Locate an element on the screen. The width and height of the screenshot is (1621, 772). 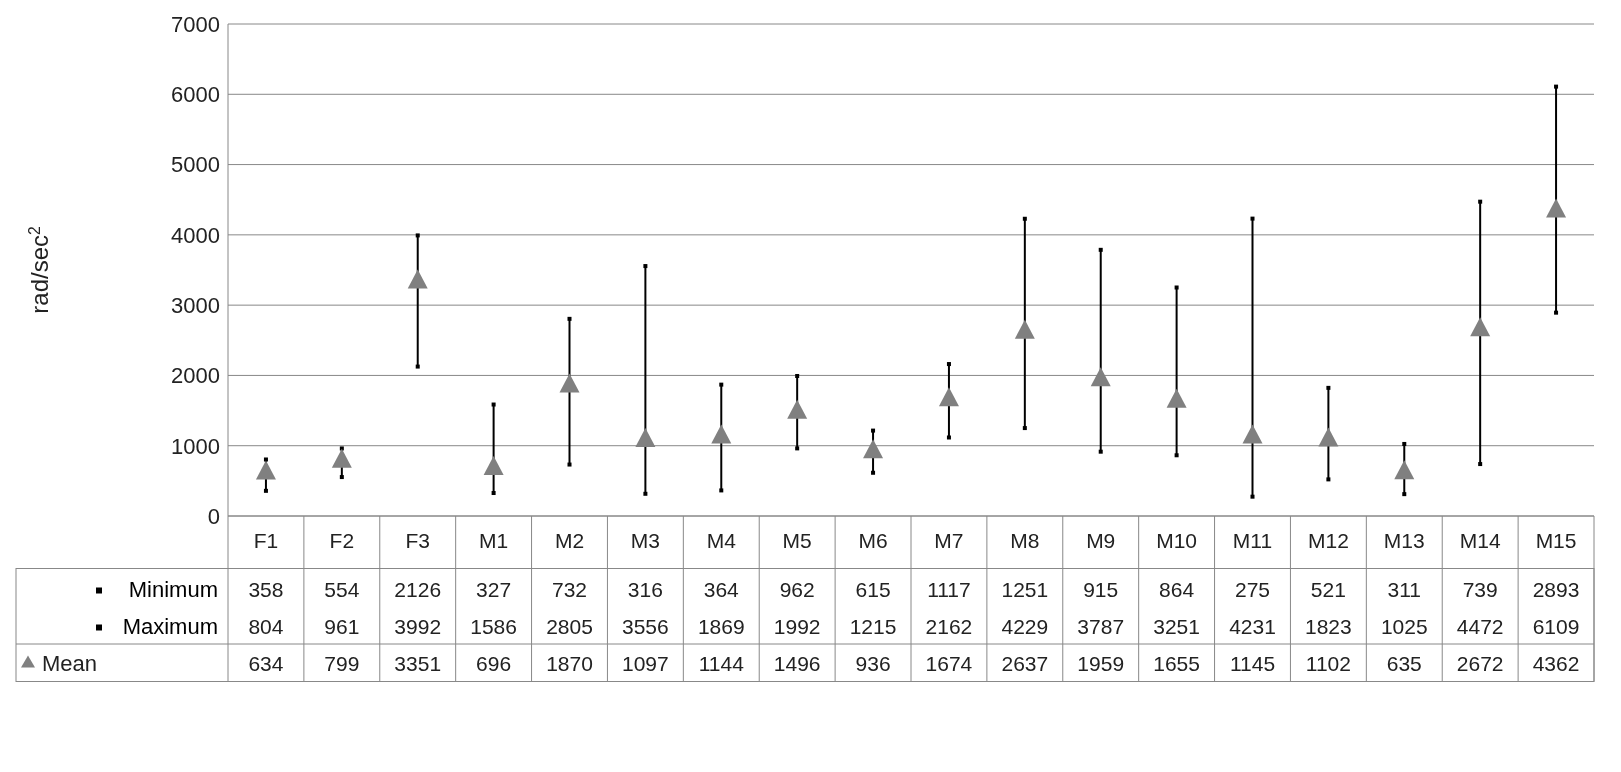
x-tick-label: M10 is located at coordinates (1177, 540).